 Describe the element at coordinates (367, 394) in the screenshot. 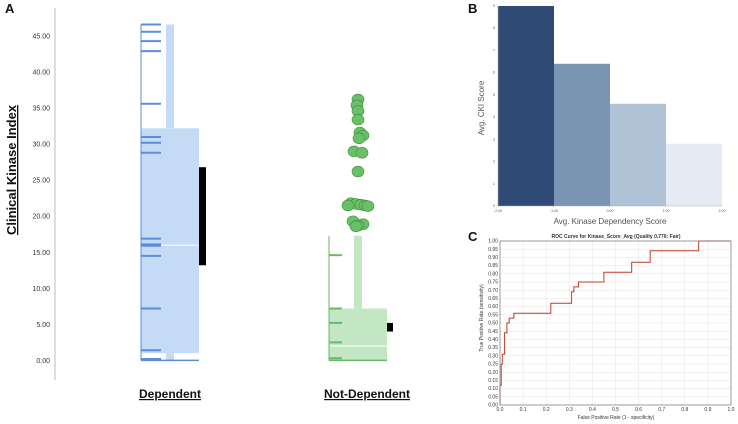

I see `group-label-not-dependent: Not-Dependent` at that location.